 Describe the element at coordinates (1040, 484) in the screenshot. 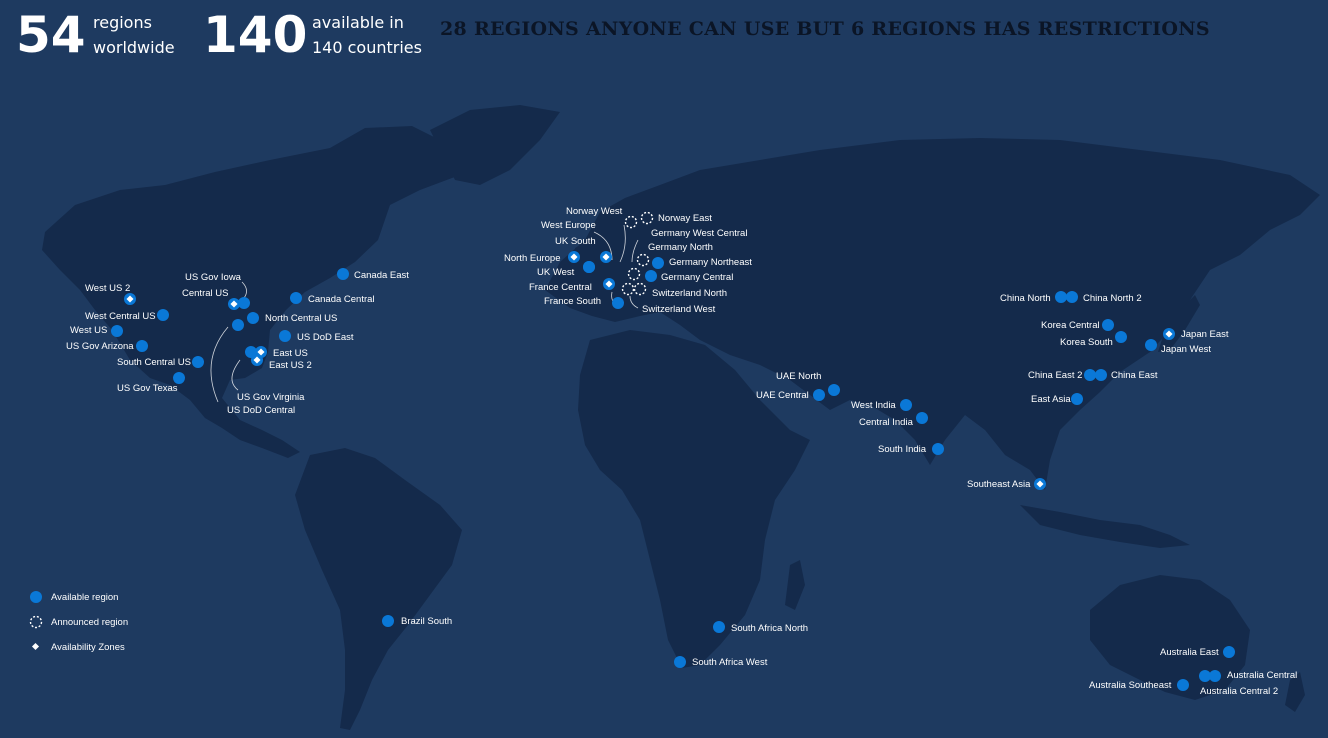

I see `region-marker-southeast-asia` at that location.